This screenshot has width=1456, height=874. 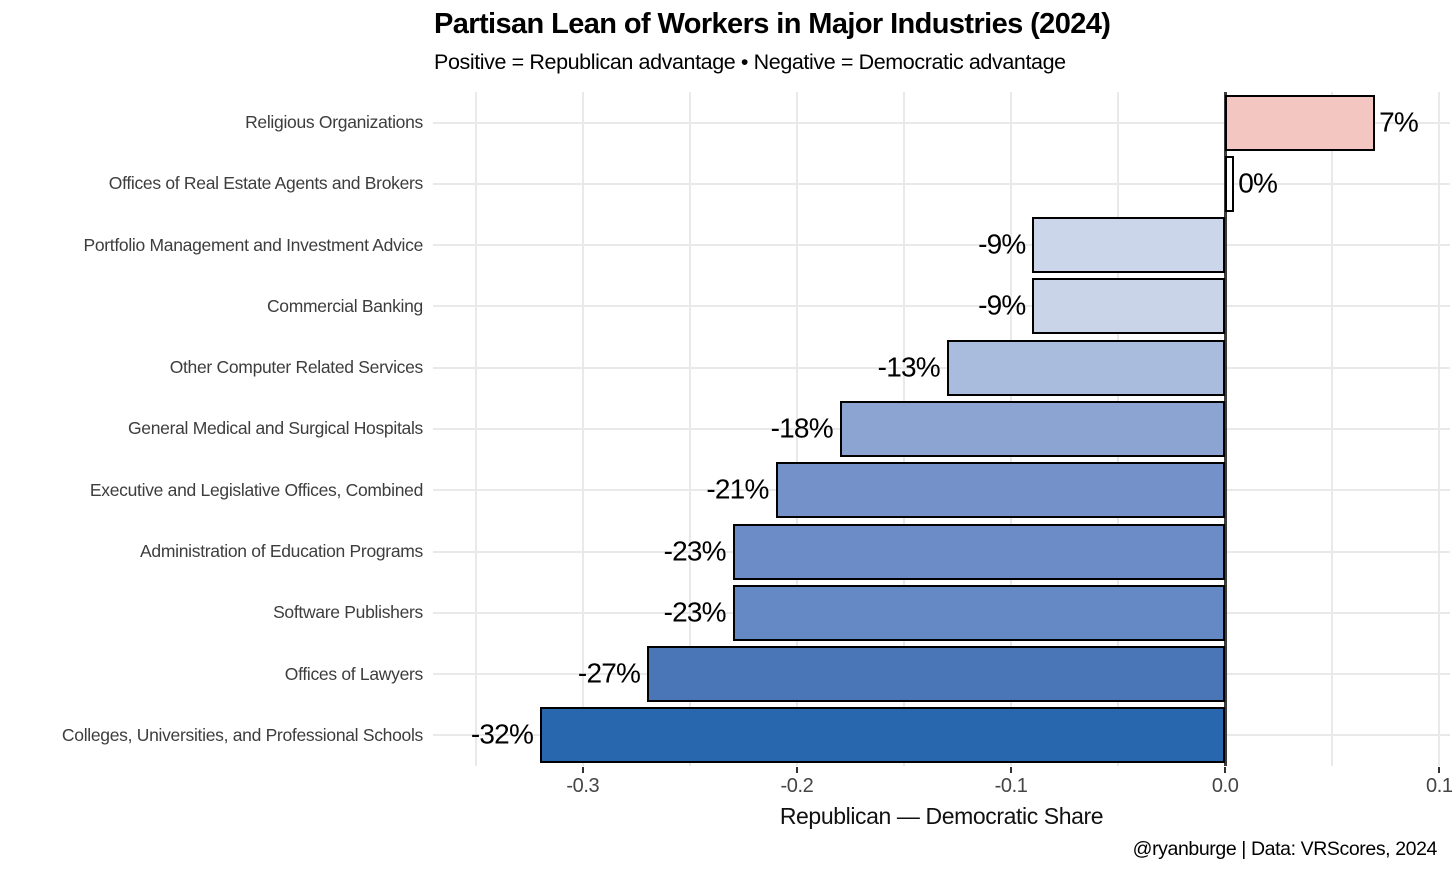 What do you see at coordinates (1399, 121) in the screenshot?
I see `bar-value-label: 7%` at bounding box center [1399, 121].